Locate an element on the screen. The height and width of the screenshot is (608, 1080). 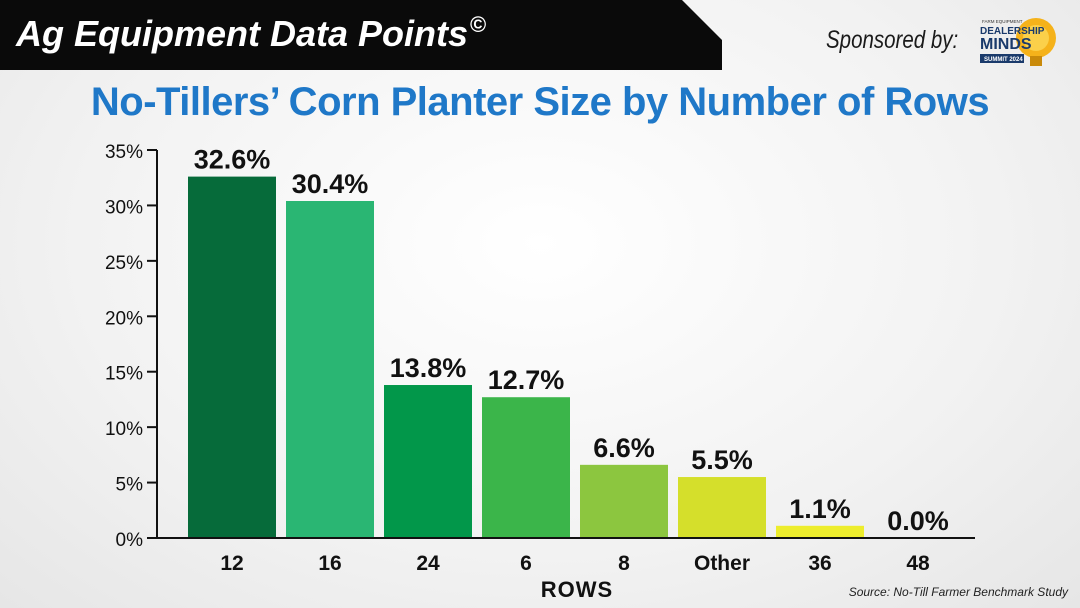
header-banner: Ag Equipment Data Points© is located at coordinates (361, 35).